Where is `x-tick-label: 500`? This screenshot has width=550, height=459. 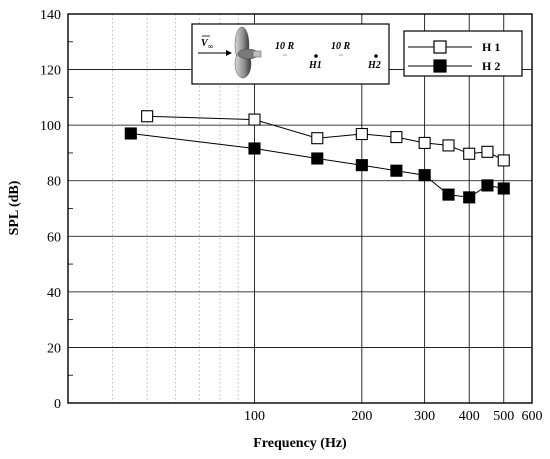 x-tick-label: 500 is located at coordinates (503, 416).